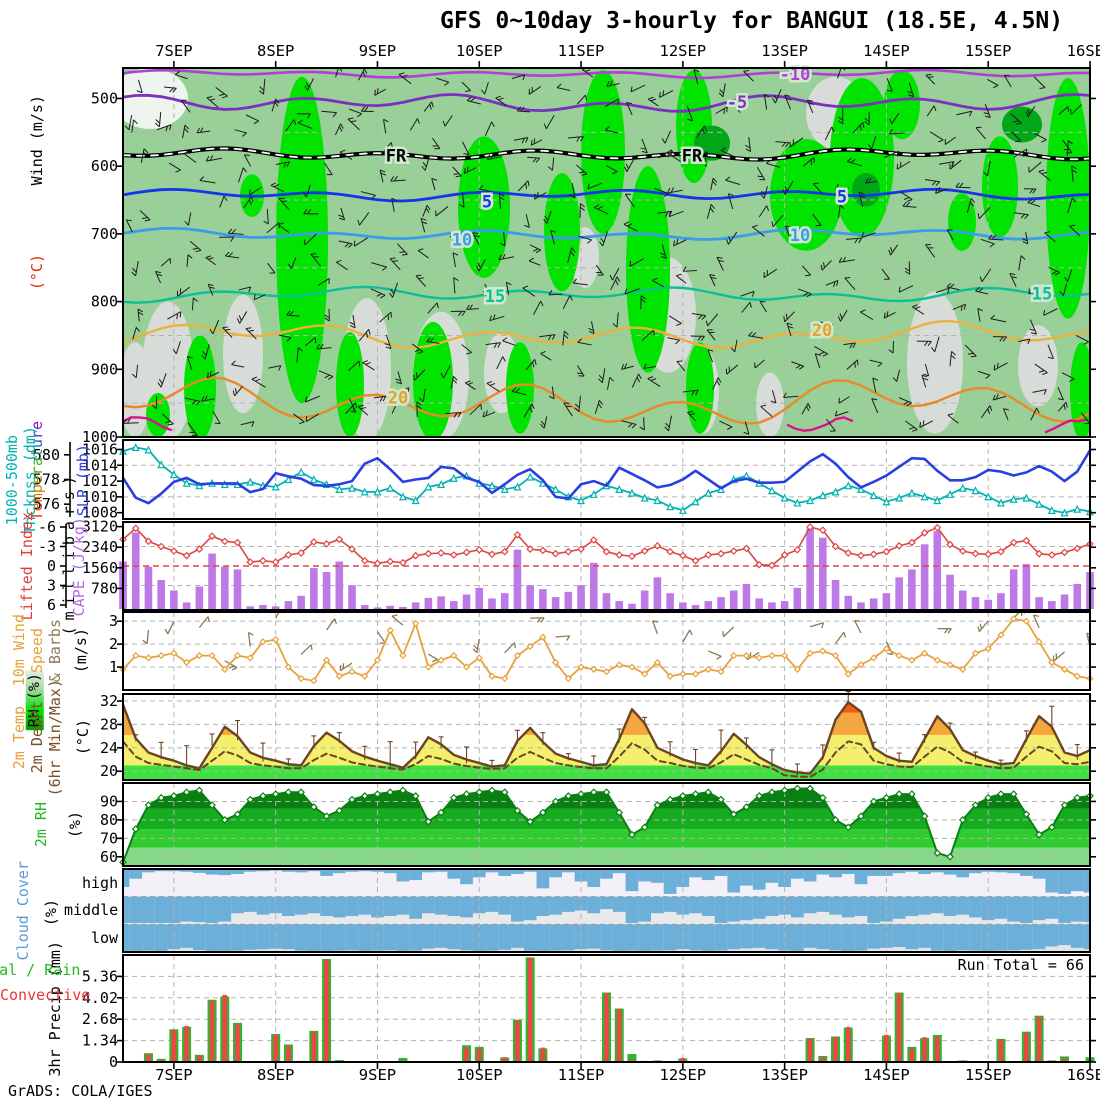 Image resolution: width=1100 pixels, height=1100 pixels. What do you see at coordinates (109, 820) in the screenshot?
I see `svg-text: 80` at bounding box center [109, 820].